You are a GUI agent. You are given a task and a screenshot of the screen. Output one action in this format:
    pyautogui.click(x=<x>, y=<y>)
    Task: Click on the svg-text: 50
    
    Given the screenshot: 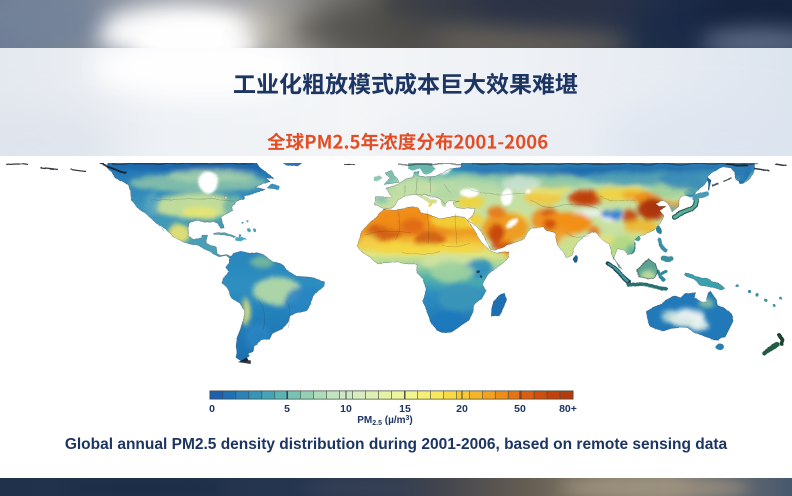 What is the action you would take?
    pyautogui.click(x=520, y=409)
    